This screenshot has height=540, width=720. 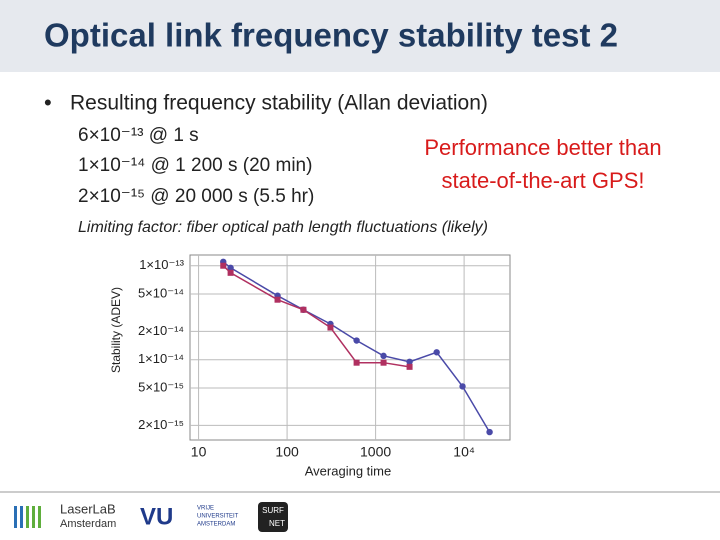 I want to click on title-band, so click(x=360, y=36).